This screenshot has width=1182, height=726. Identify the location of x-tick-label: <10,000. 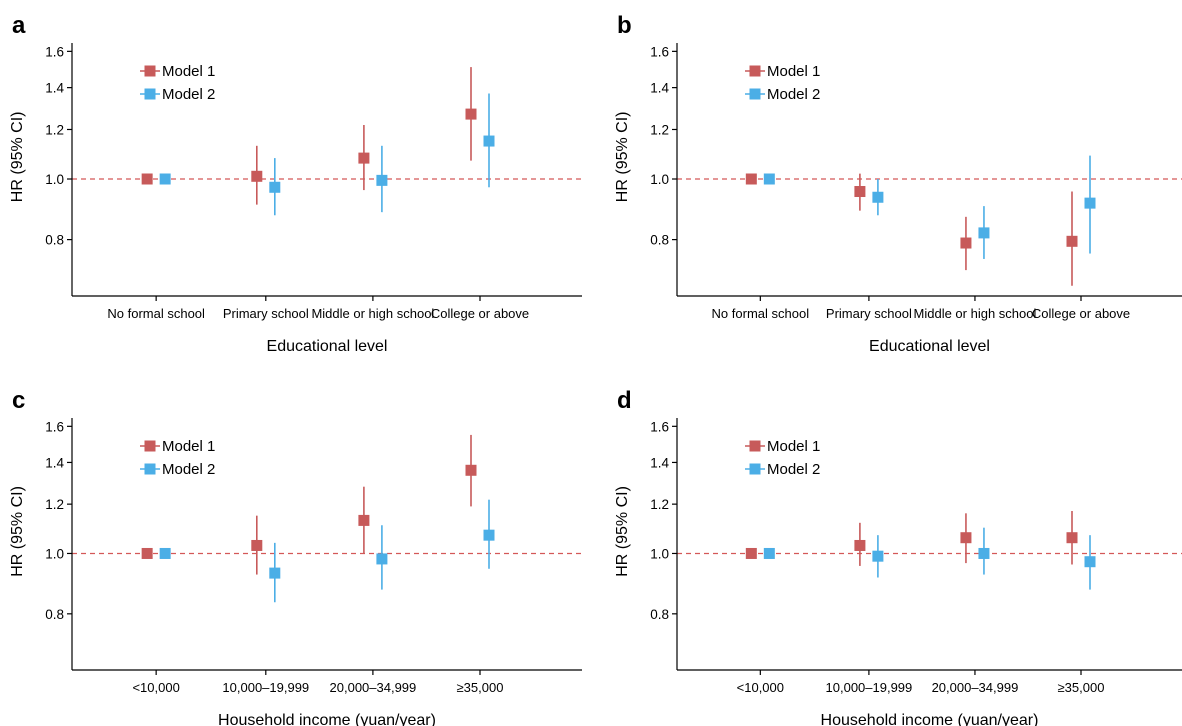
(760, 687).